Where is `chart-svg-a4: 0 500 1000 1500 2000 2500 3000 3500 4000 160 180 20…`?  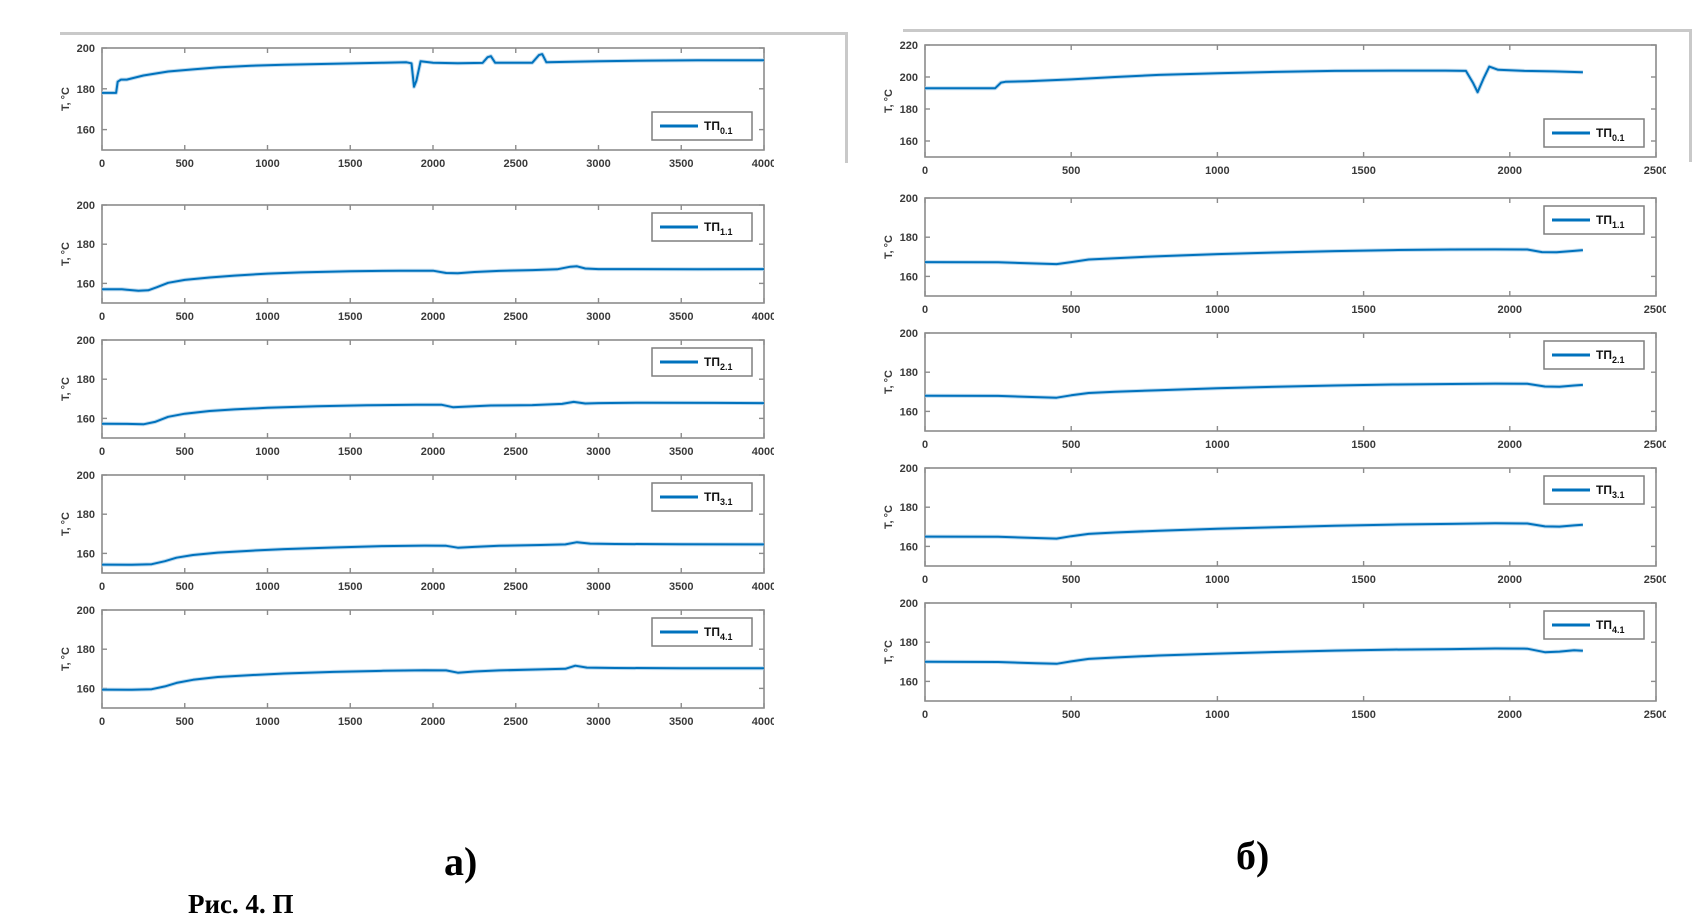 chart-svg-a4: 0 500 1000 1500 2000 2500 3000 3500 4000 160 180 20… is located at coordinates (418, 531).